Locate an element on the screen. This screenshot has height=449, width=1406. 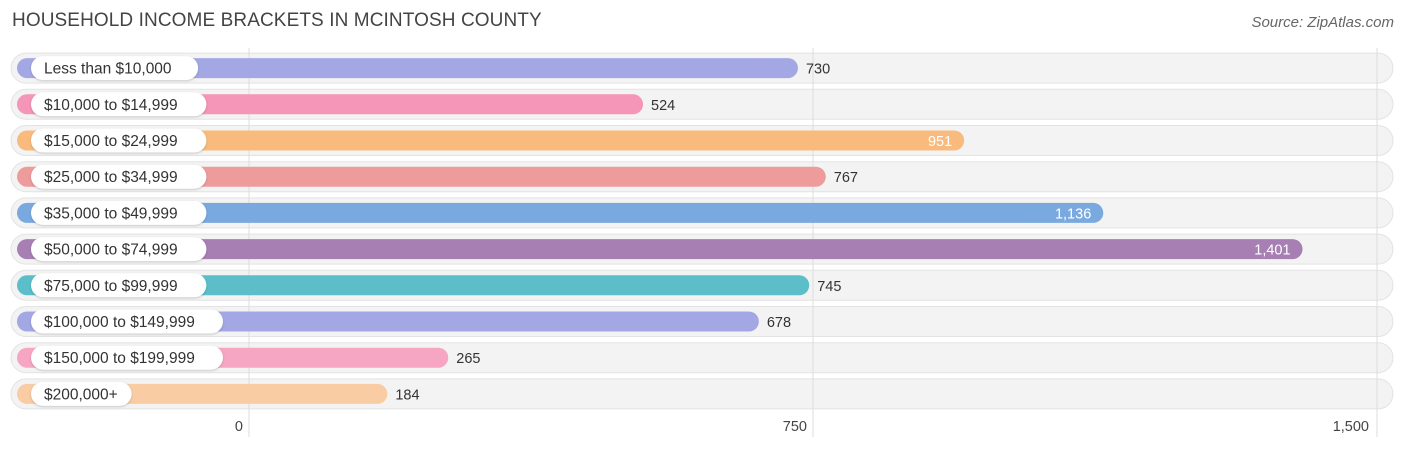
category-label: $75,000 to $99,999 is located at coordinates (111, 286).